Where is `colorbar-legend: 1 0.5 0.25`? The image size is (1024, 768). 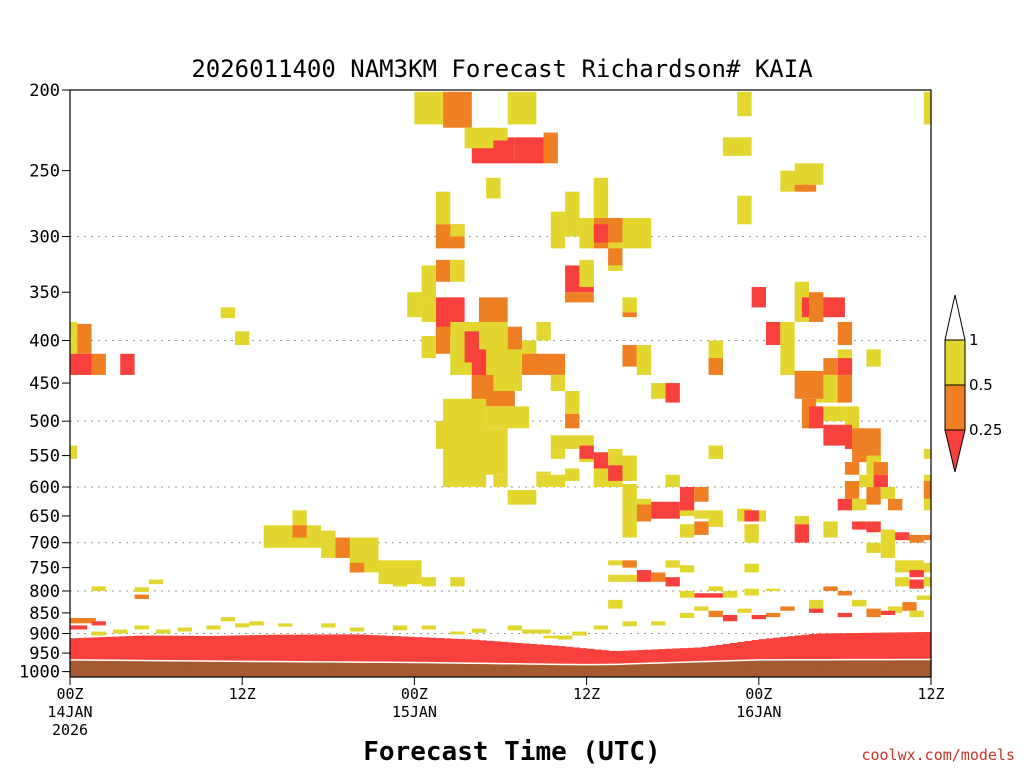
colorbar-legend: 1 0.5 0.25 is located at coordinates (973, 383).